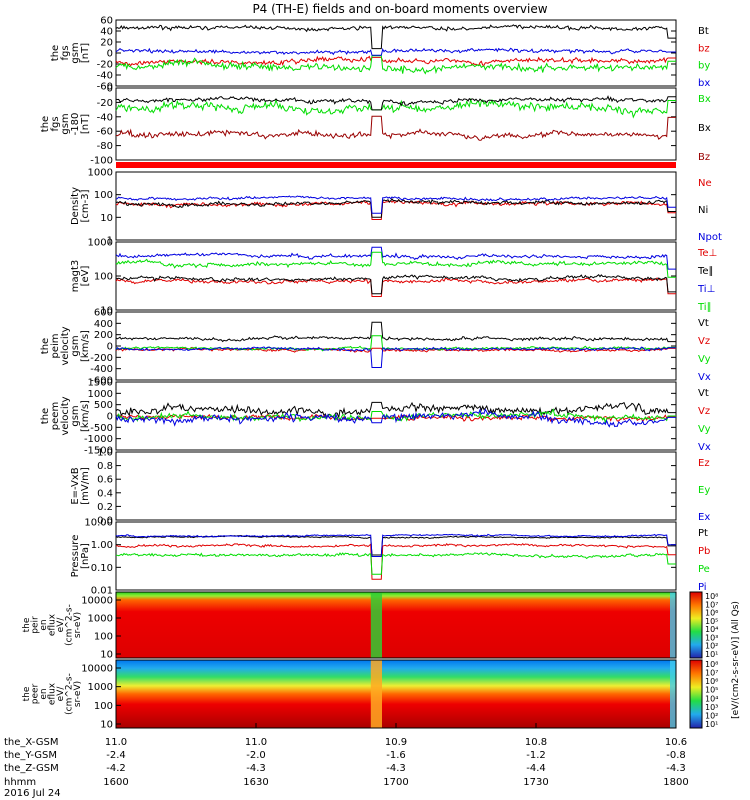 This screenshot has width=750, height=800. What do you see at coordinates (75, 206) in the screenshot?
I see `y-axis-label: Density` at bounding box center [75, 206].